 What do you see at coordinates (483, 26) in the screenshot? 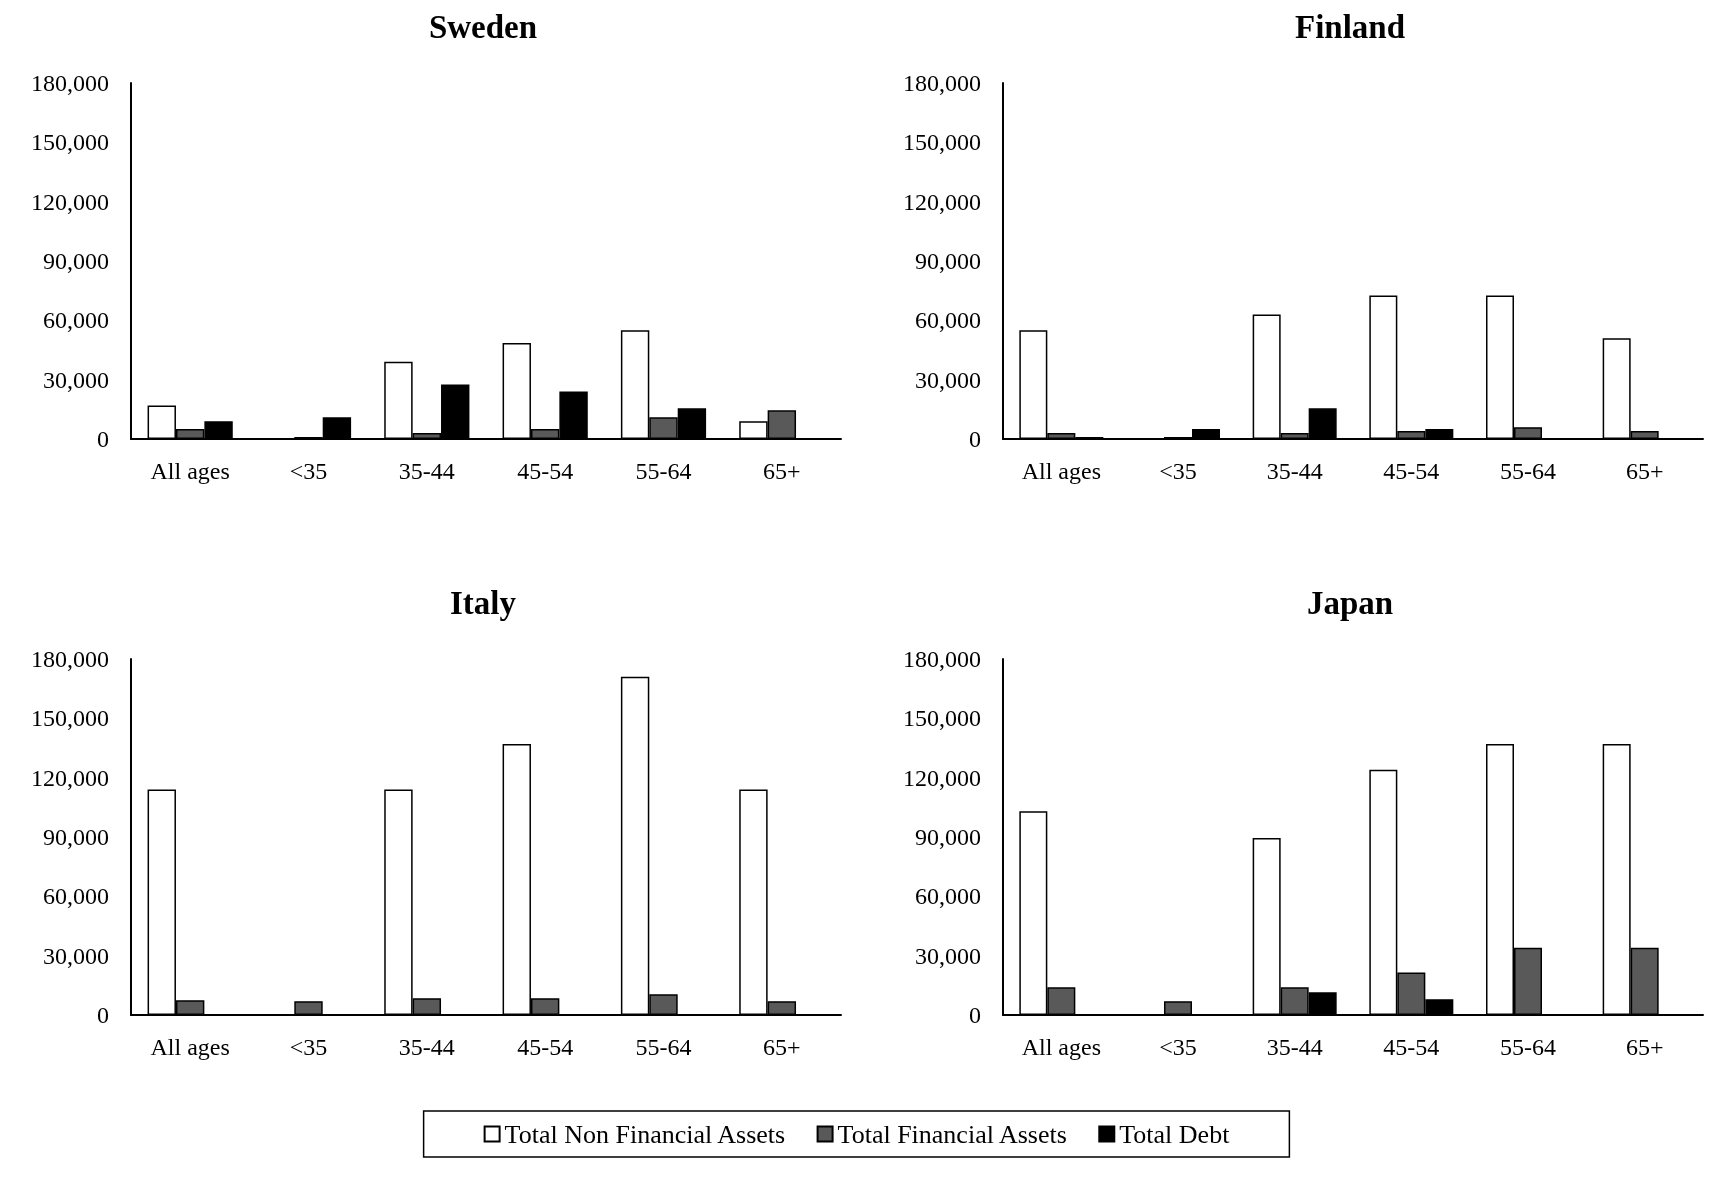
I see `chart-title: Sweden` at bounding box center [483, 26].